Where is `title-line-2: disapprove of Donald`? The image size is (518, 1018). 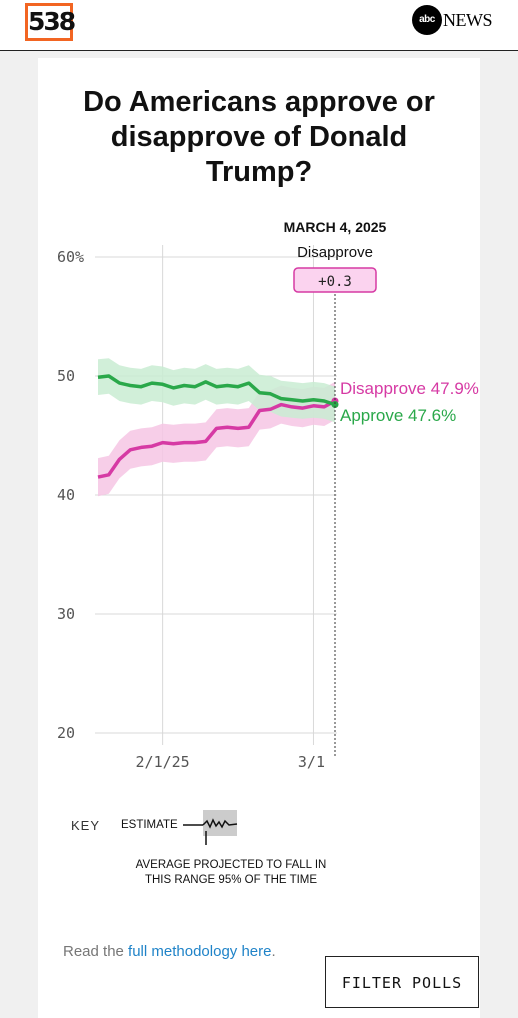 title-line-2: disapprove of Donald is located at coordinates (259, 137).